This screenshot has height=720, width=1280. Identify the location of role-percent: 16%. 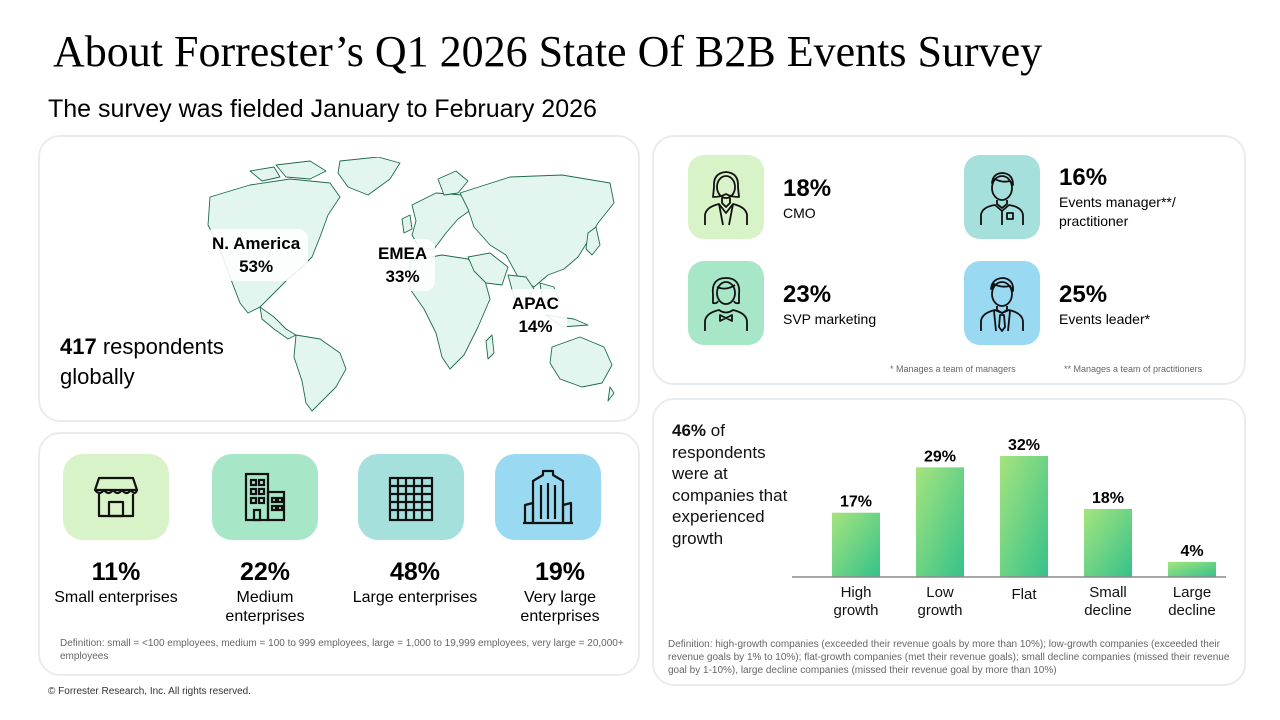
(1083, 177).